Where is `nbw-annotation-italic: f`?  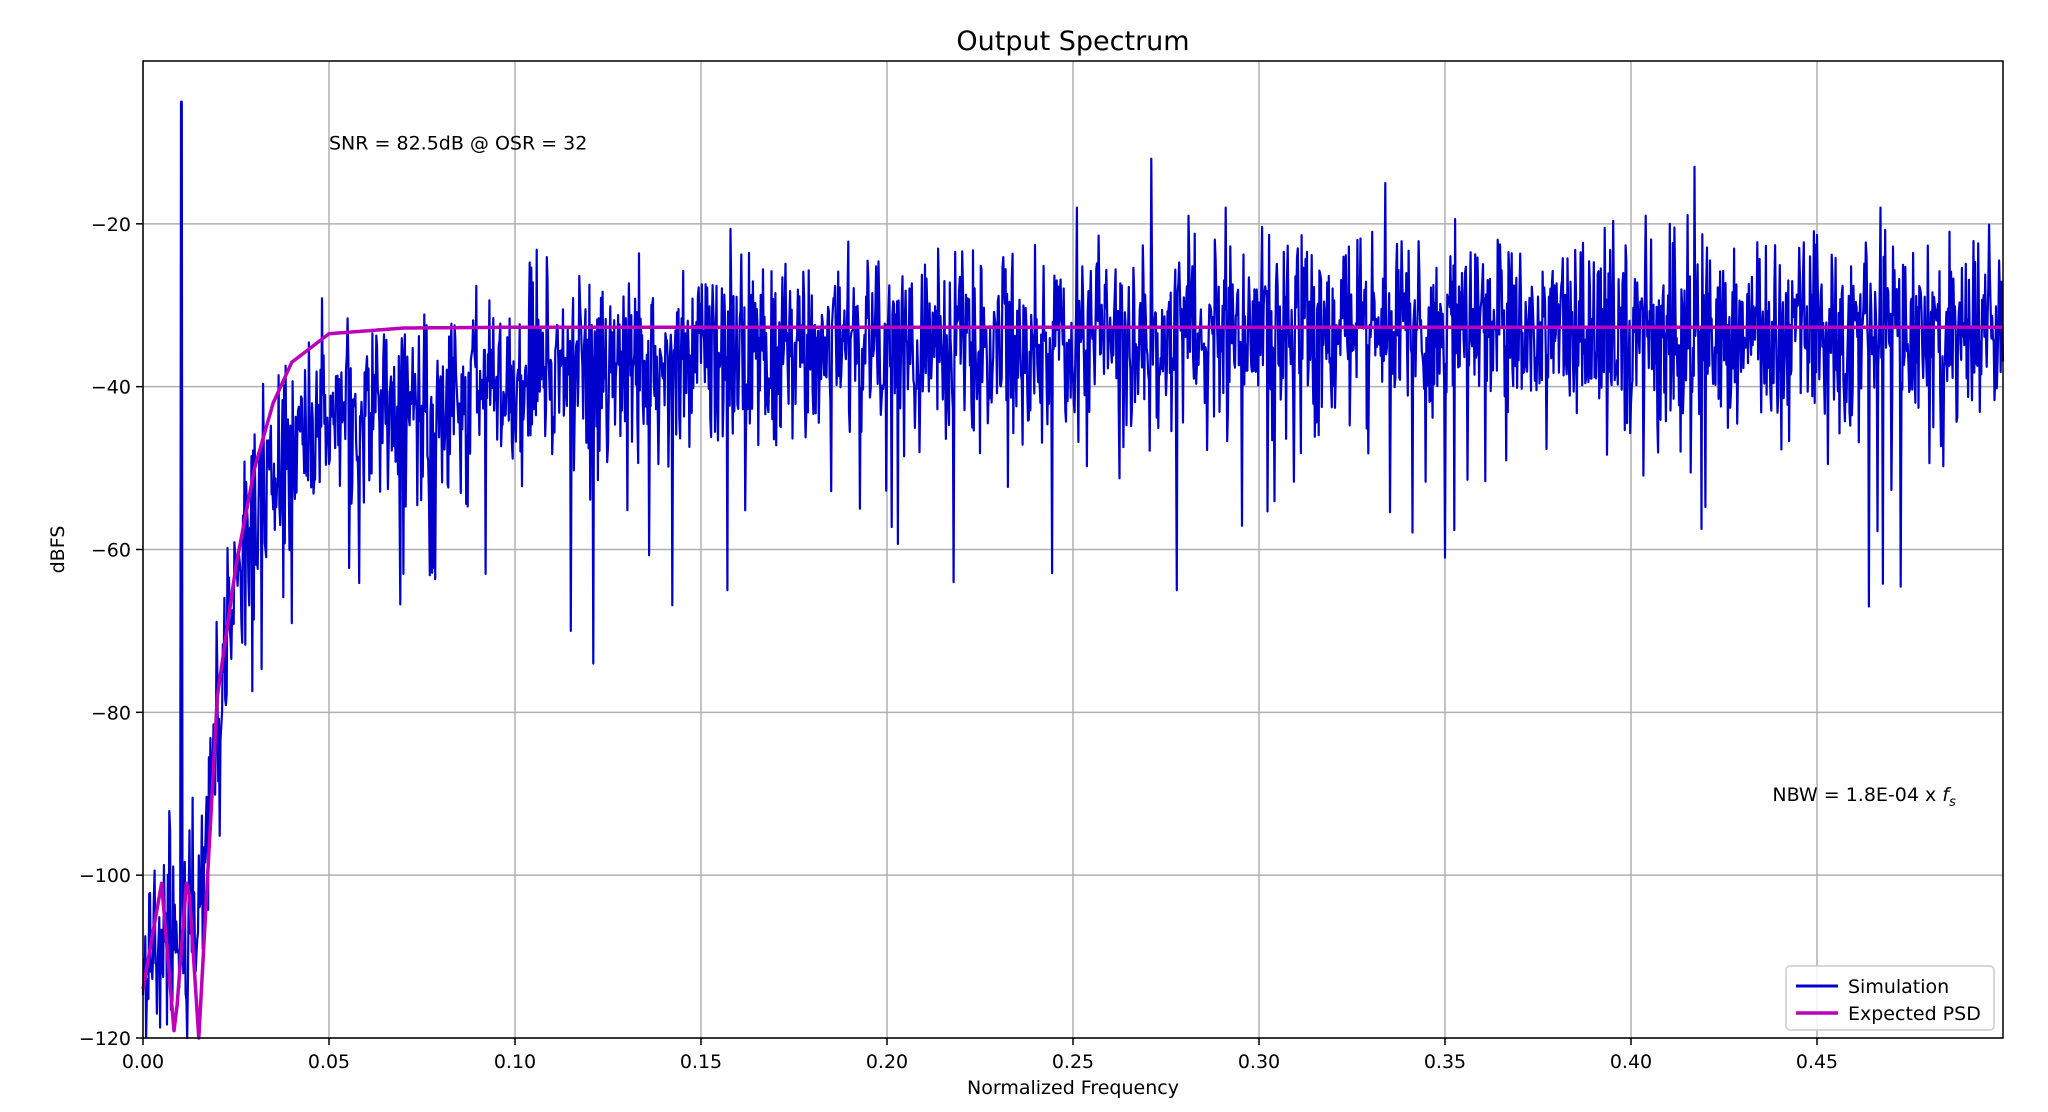 nbw-annotation-italic: f is located at coordinates (1947, 795).